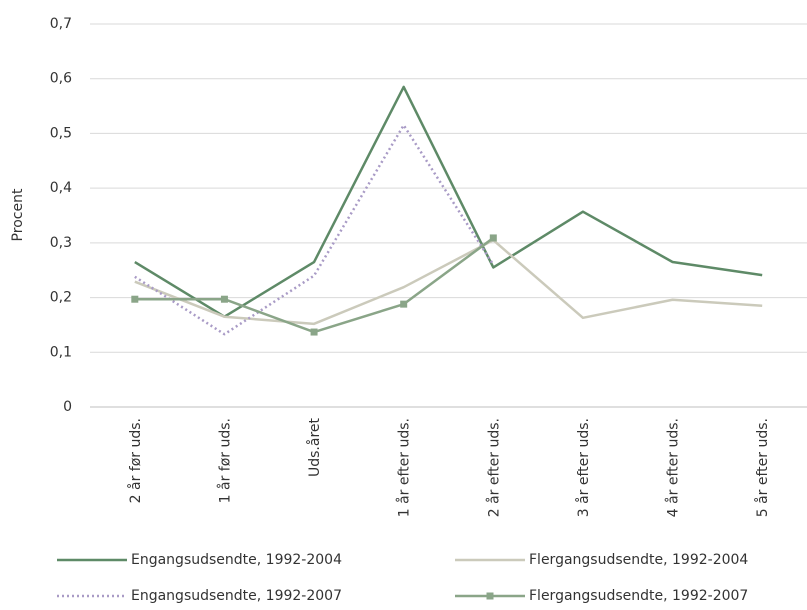 Image resolution: width=807 pixels, height=610 pixels. I want to click on x-tick-label: Uds.året, so click(314, 447).